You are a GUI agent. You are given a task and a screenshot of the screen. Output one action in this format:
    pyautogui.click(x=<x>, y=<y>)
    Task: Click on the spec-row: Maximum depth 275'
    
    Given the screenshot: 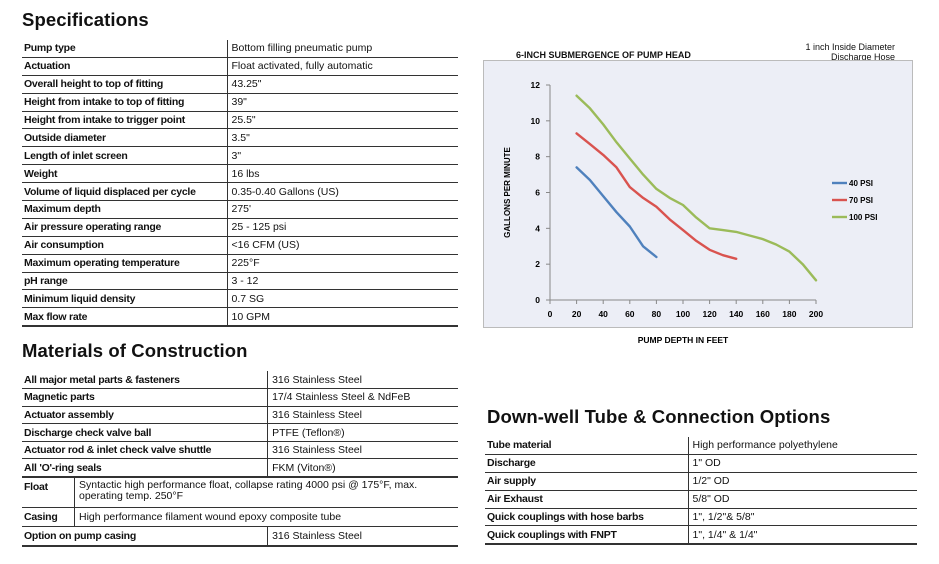 What is the action you would take?
    pyautogui.click(x=240, y=209)
    